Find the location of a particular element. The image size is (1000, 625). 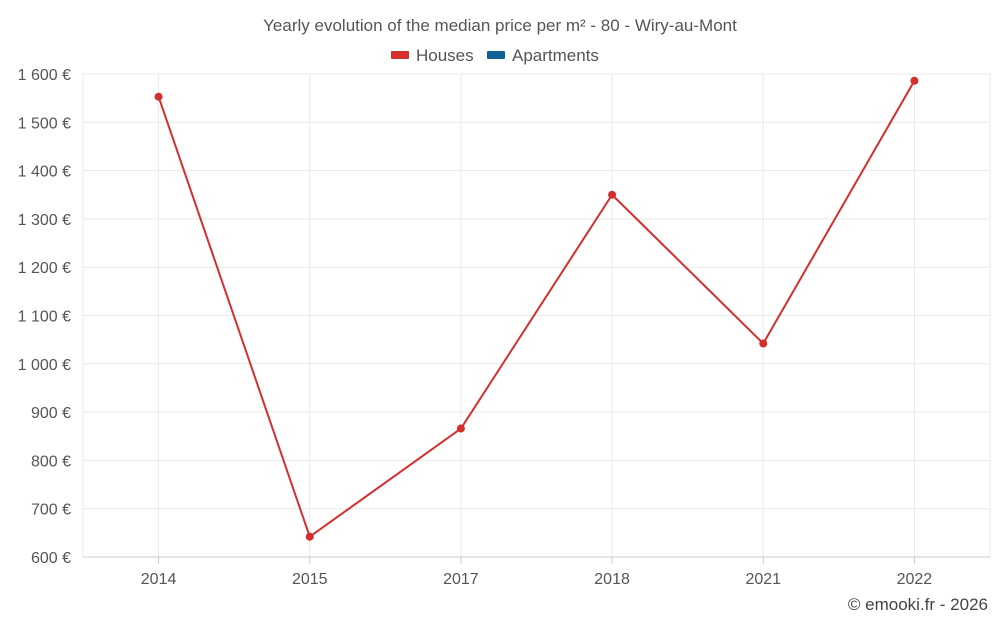

legend-swatch-apartments is located at coordinates (496, 55).